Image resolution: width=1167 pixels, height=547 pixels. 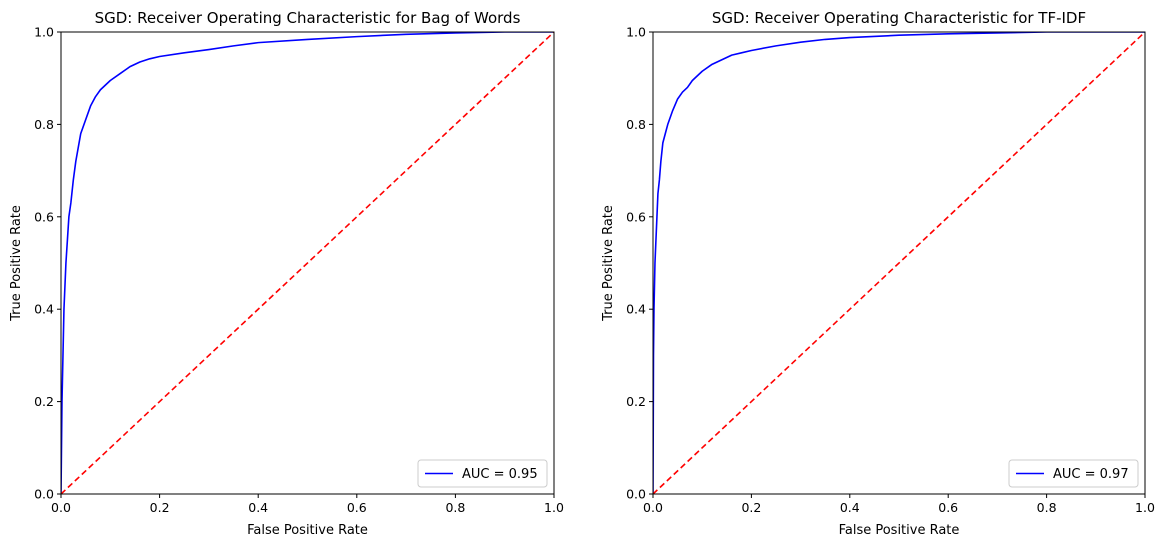 I want to click on legend: AUC = 0.97, so click(x=1073, y=473).